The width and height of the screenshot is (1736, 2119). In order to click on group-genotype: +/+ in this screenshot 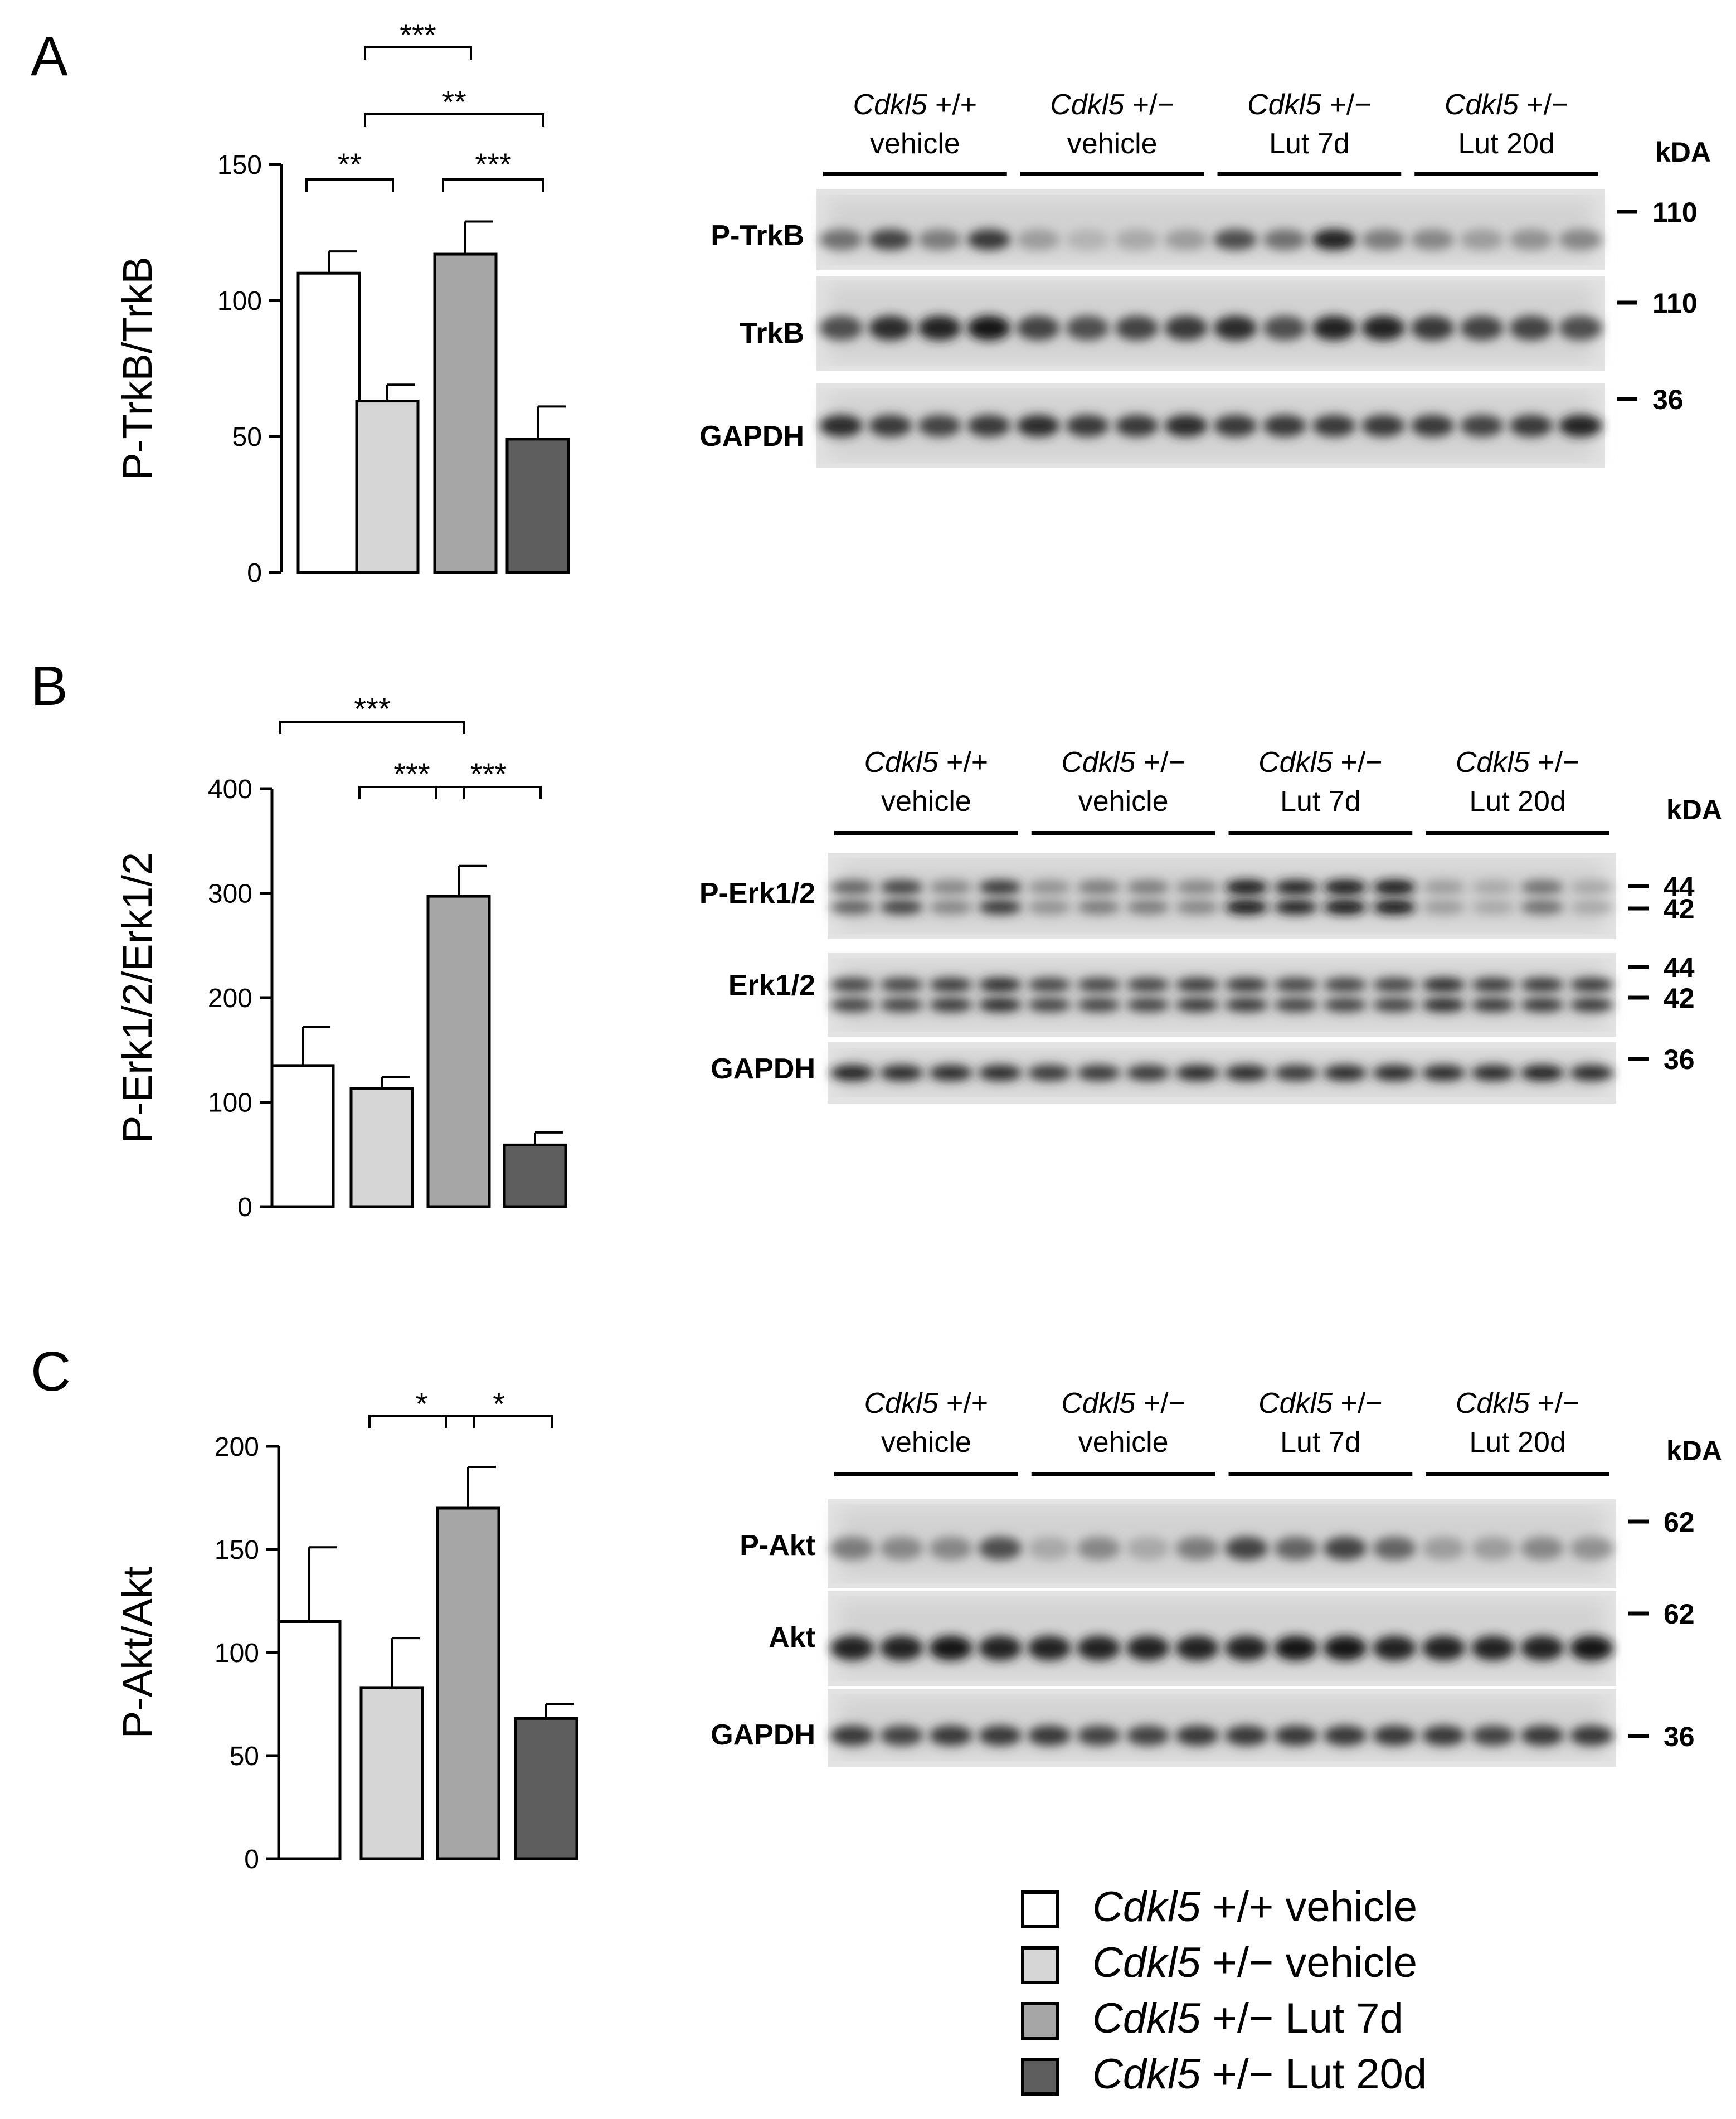, I will do `click(963, 1403)`.